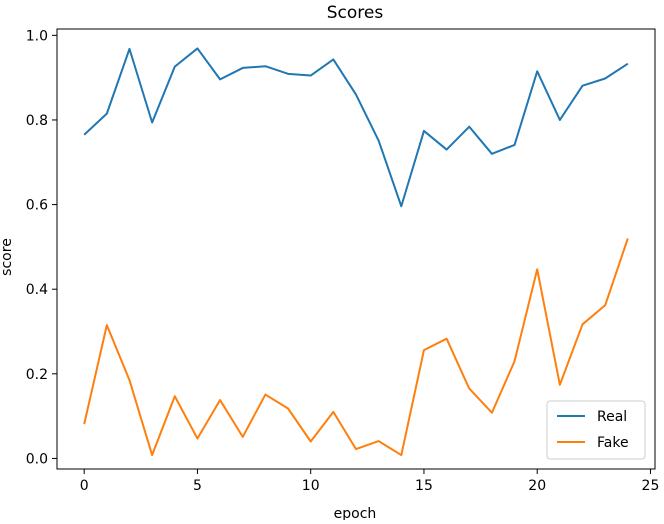 The image size is (664, 524). I want to click on legend-label-fake: Fake, so click(613, 443).